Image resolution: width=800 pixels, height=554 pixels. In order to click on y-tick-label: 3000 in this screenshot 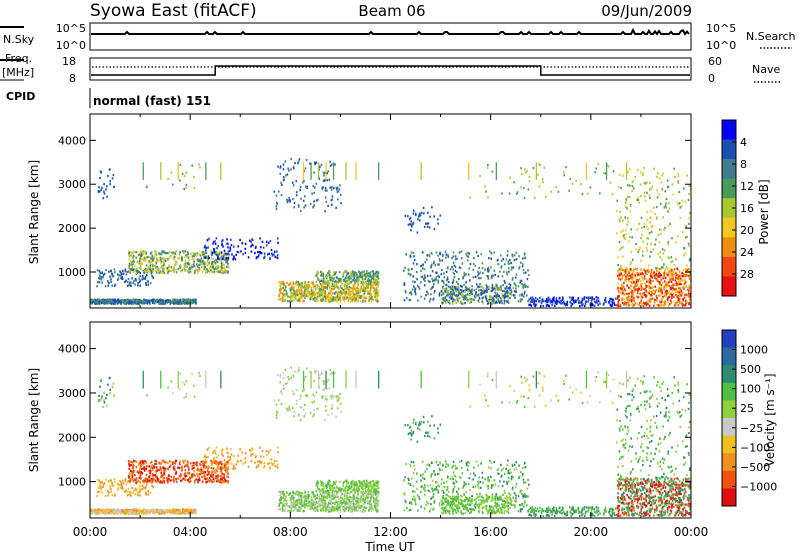, I will do `click(72, 184)`.